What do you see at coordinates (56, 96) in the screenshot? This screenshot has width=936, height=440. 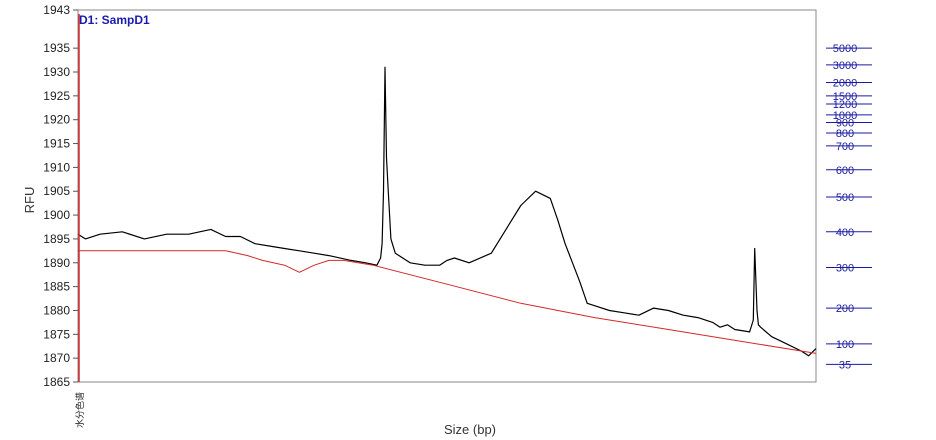 I see `y-tick-label: 1925` at bounding box center [56, 96].